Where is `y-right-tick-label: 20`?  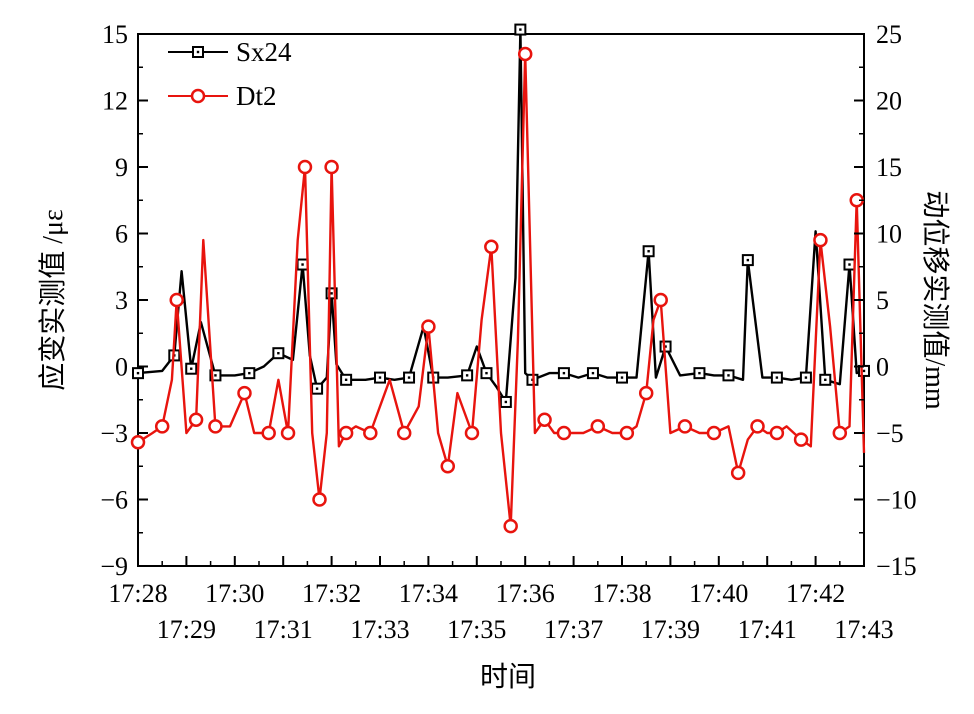
y-right-tick-label: 20 is located at coordinates (889, 101).